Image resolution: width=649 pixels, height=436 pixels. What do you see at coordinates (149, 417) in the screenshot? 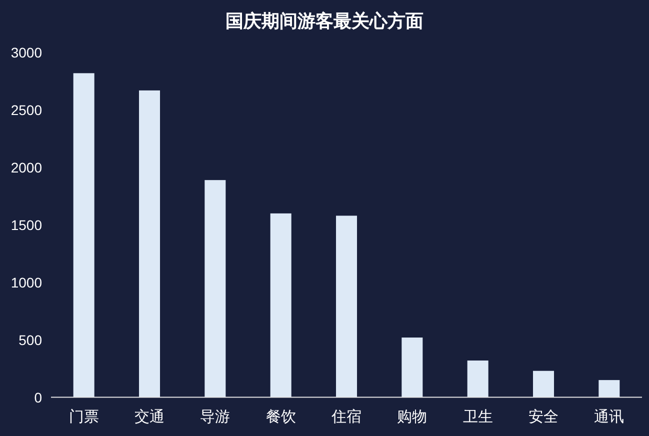
I see `x-tick-label: 交通` at bounding box center [149, 417].